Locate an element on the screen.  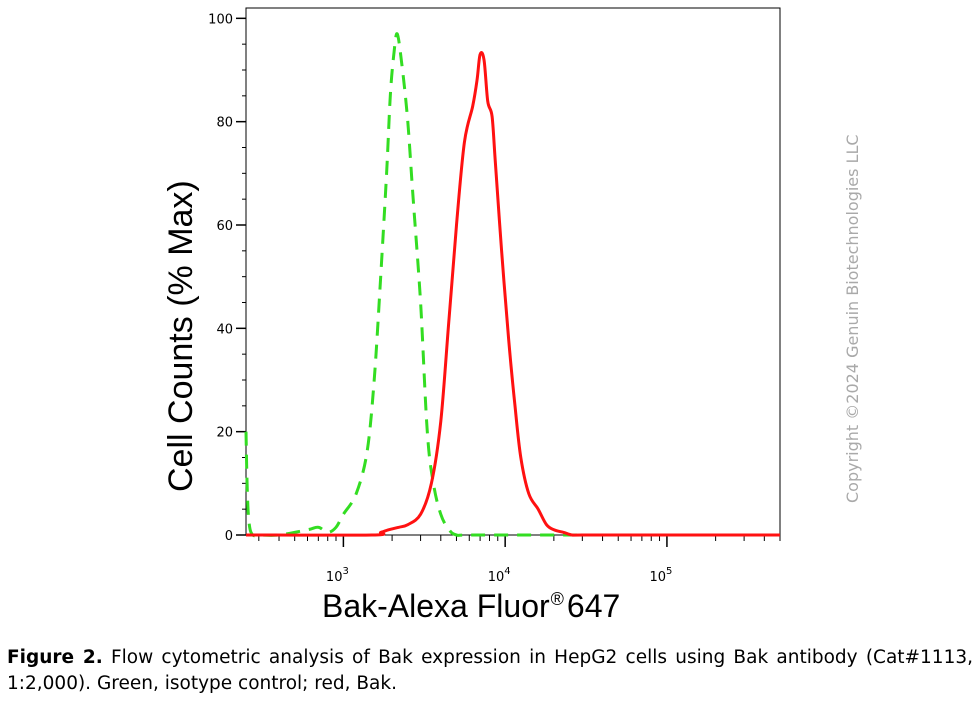
x-axis-label-main: Bak-Alexa Fluor is located at coordinates (436, 606).